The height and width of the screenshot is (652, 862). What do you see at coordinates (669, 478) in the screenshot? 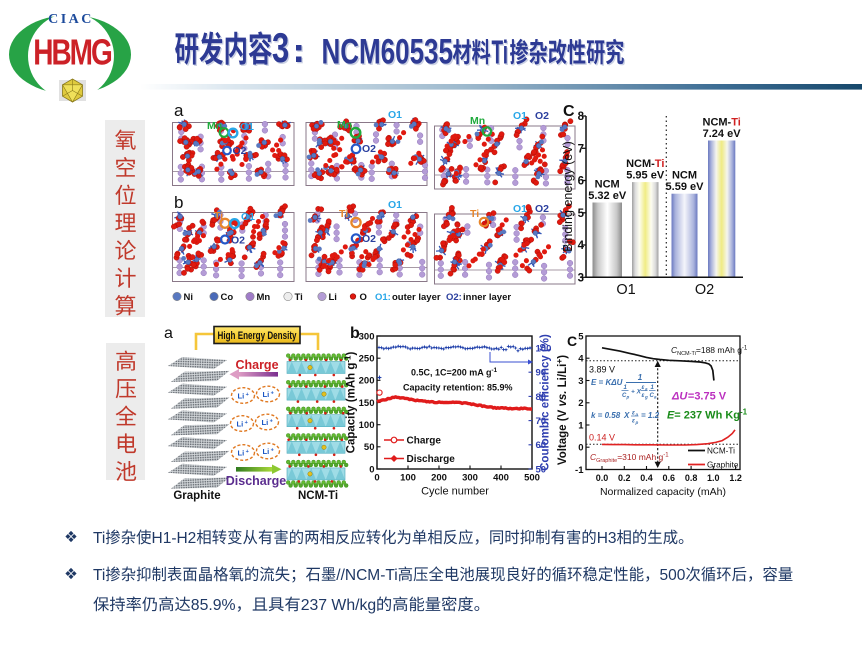
I see `svg-text: 0.6` at bounding box center [669, 478].